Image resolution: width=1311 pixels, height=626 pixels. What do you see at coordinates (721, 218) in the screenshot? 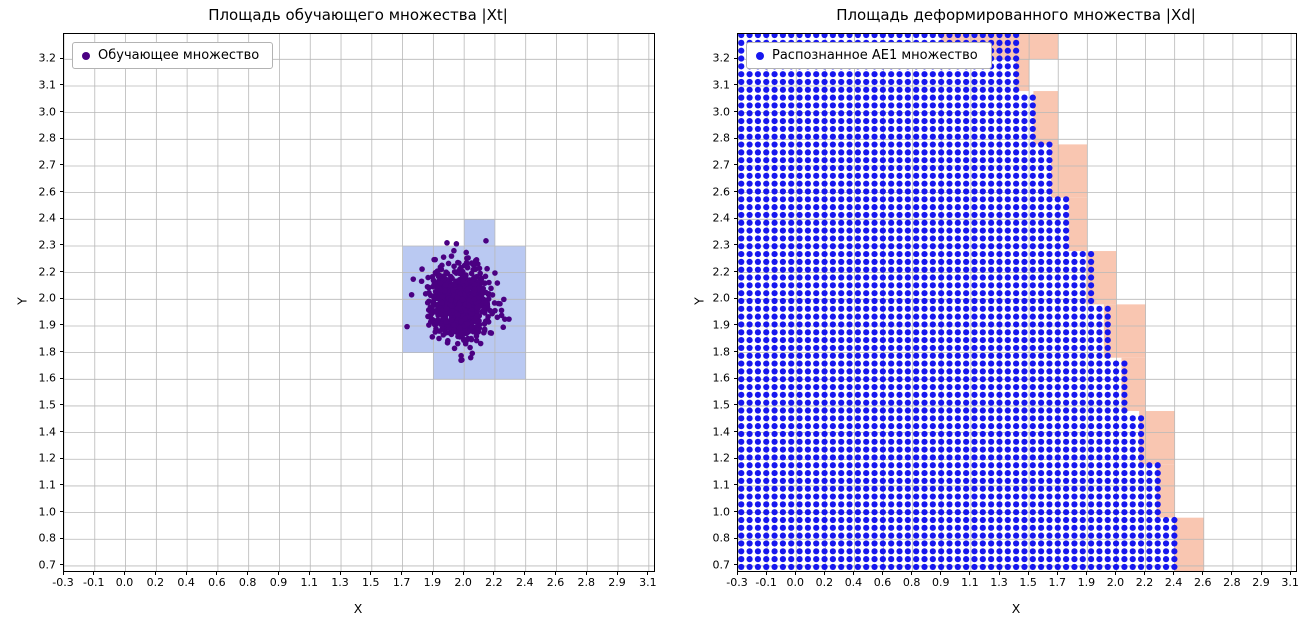
I see `y-tick-label: 2.4` at bounding box center [721, 218].